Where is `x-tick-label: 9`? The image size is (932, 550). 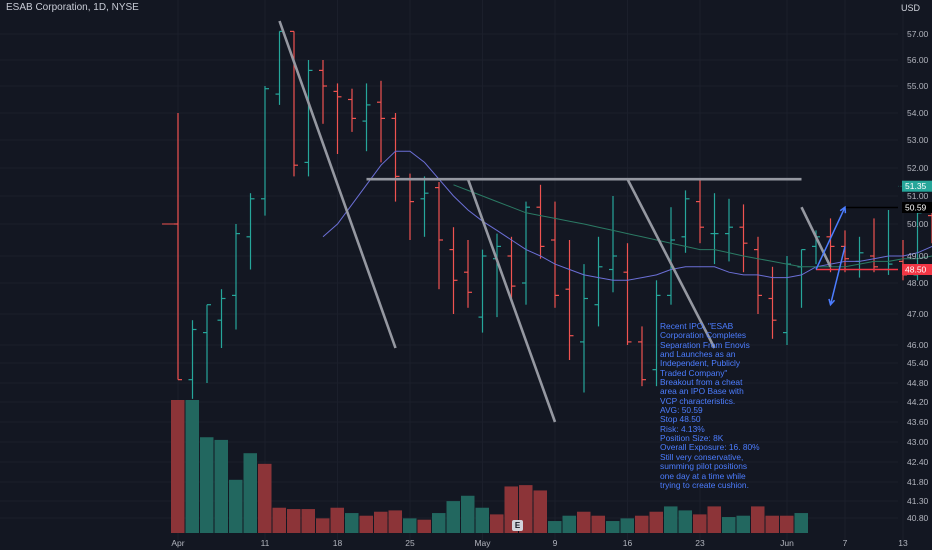
x-tick-label: 9 is located at coordinates (555, 543).